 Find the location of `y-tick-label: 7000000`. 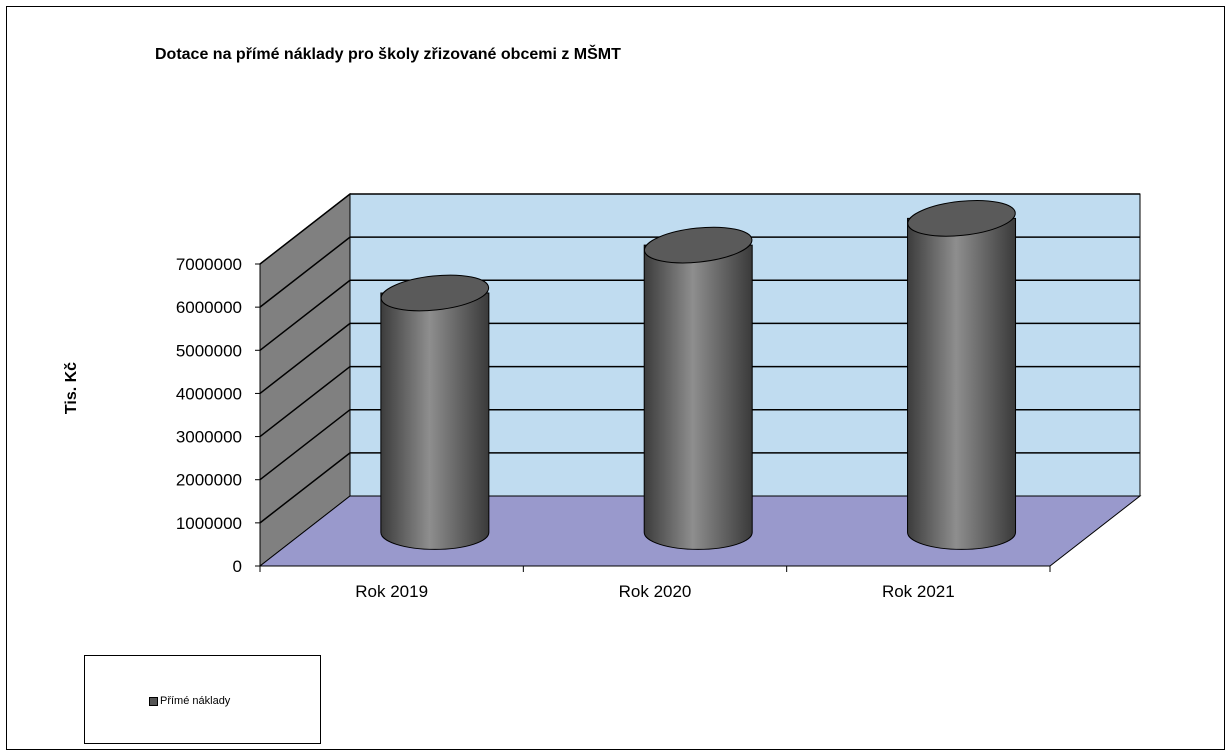

y-tick-label: 7000000 is located at coordinates (209, 264).